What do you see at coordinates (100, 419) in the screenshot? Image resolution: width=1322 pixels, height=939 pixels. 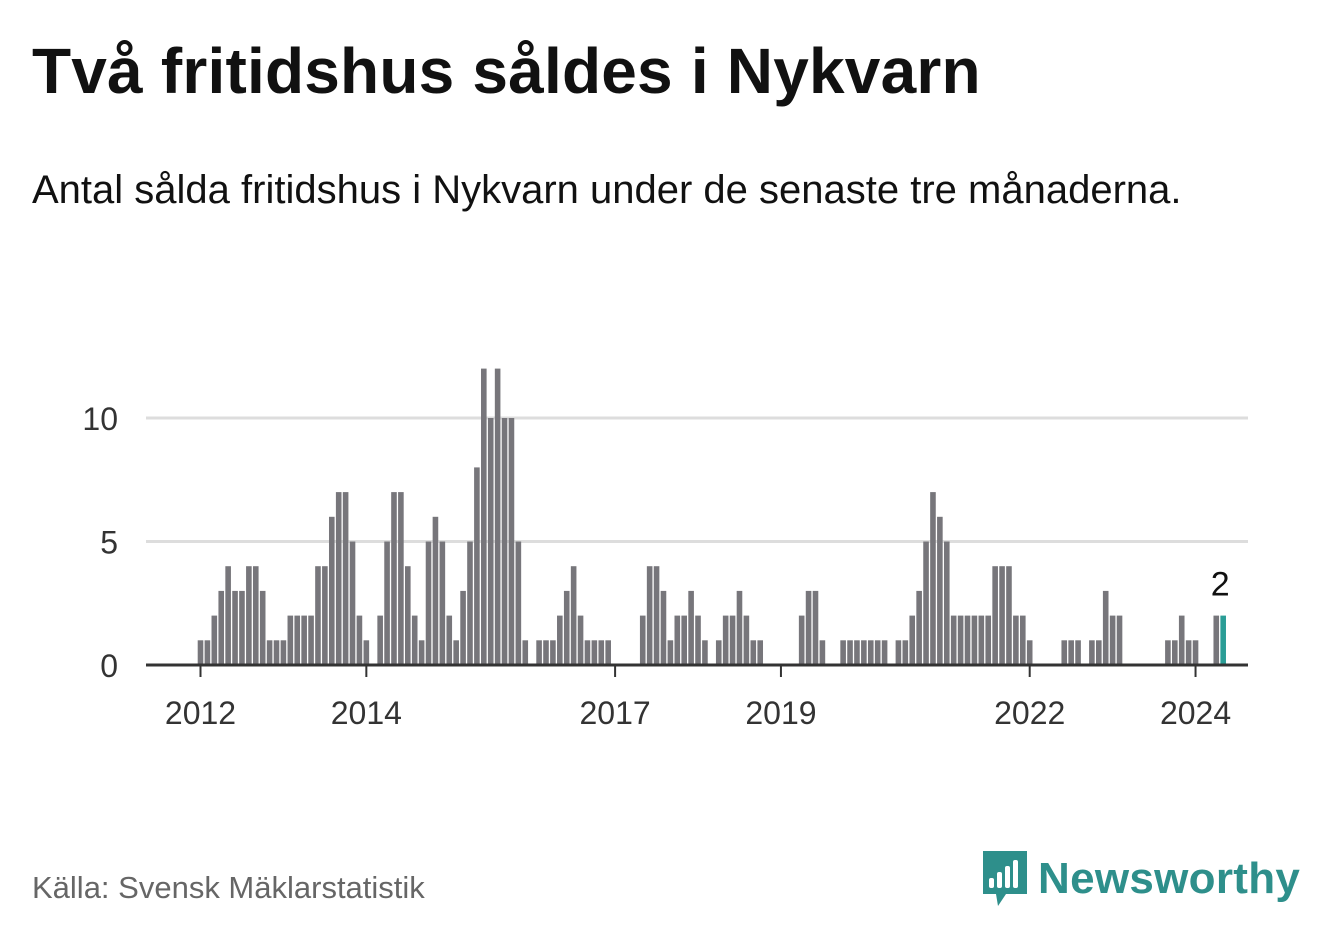 I see `y-tick-label: 10` at bounding box center [100, 419].